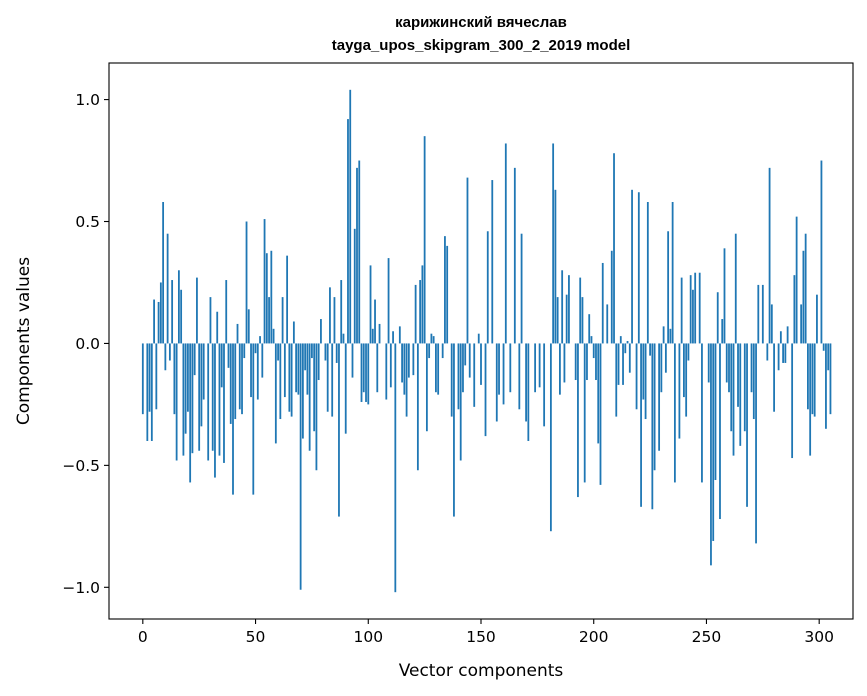 The width and height of the screenshot is (867, 696). I want to click on chart-subtitle: tayga_upos_skipgram_300_2_2019 model, so click(481, 45).